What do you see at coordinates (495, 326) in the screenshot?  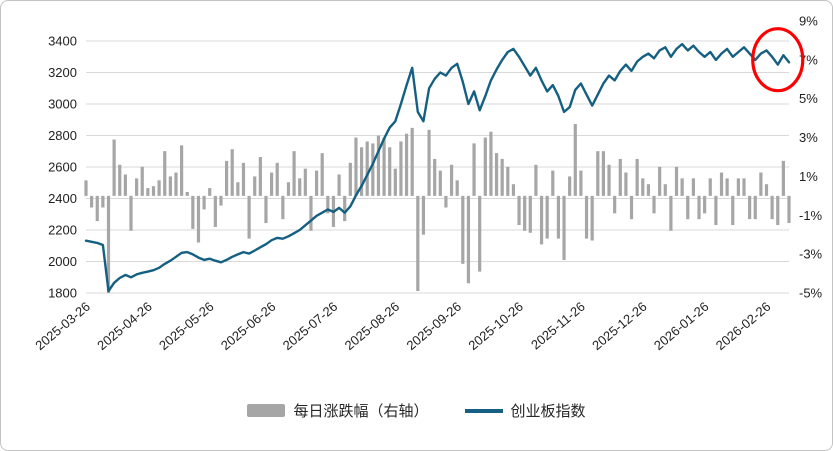 I see `svg-text: 2025-10-26` at bounding box center [495, 326].